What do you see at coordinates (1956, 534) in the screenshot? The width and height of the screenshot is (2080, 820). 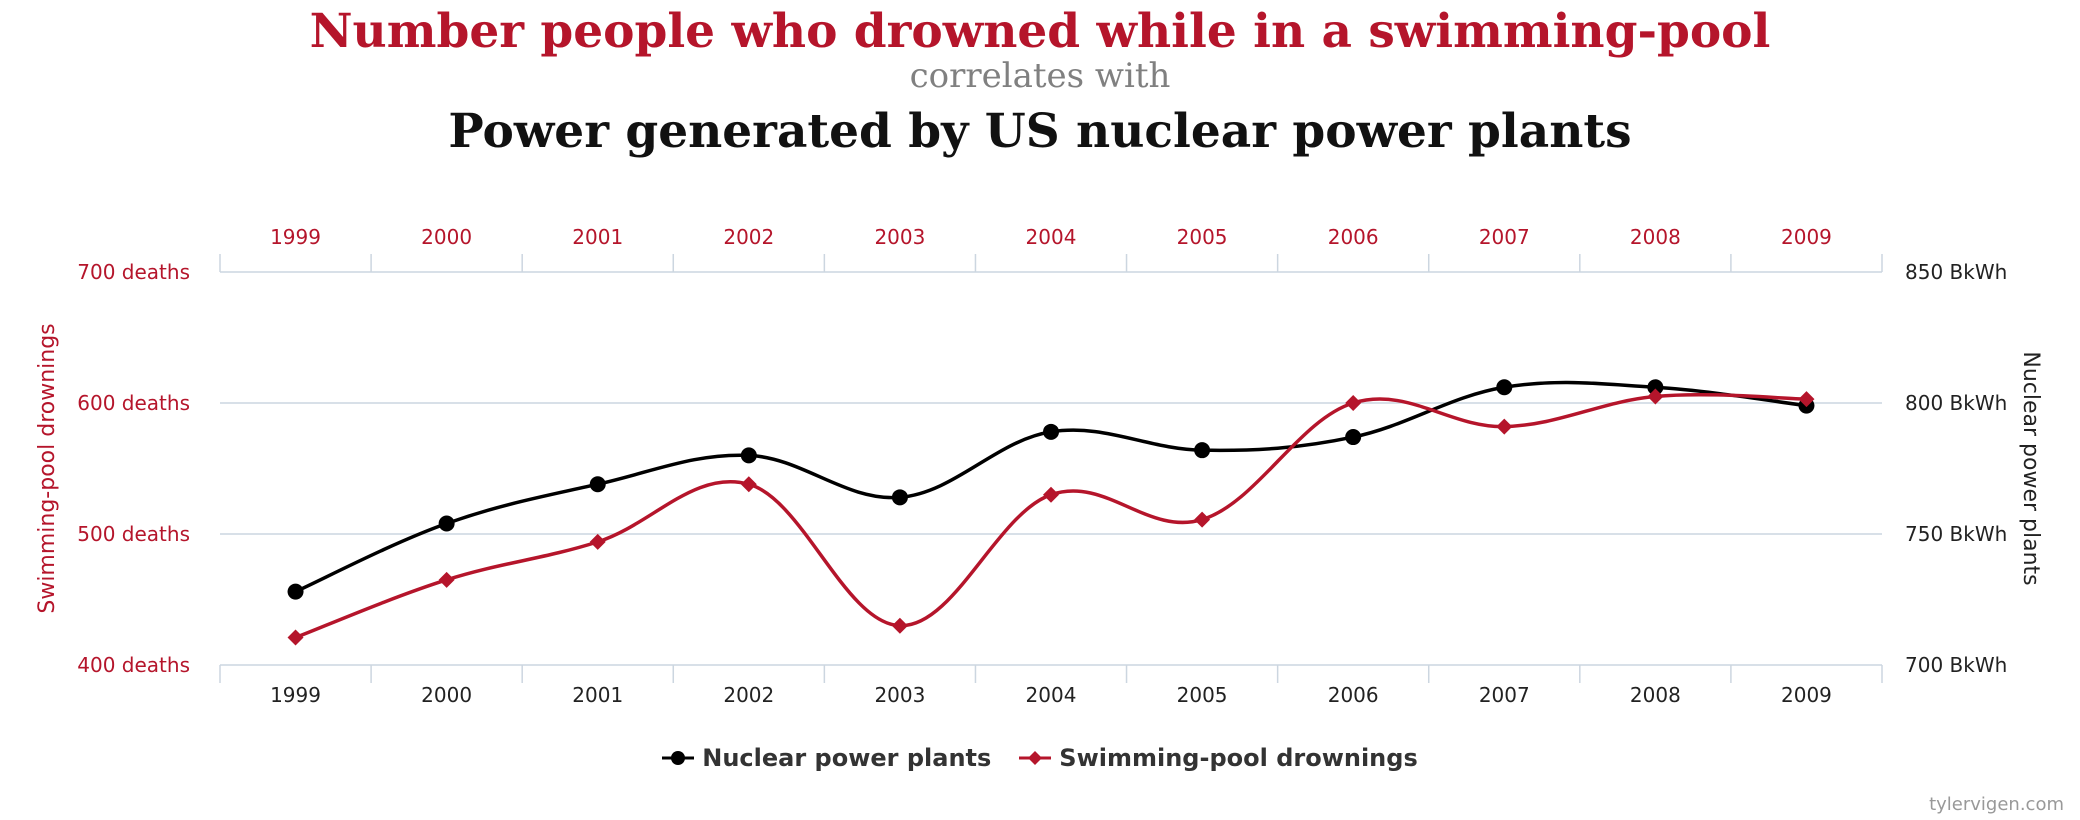 I see `y-right-tick-label: 750 BkWh` at bounding box center [1956, 534].